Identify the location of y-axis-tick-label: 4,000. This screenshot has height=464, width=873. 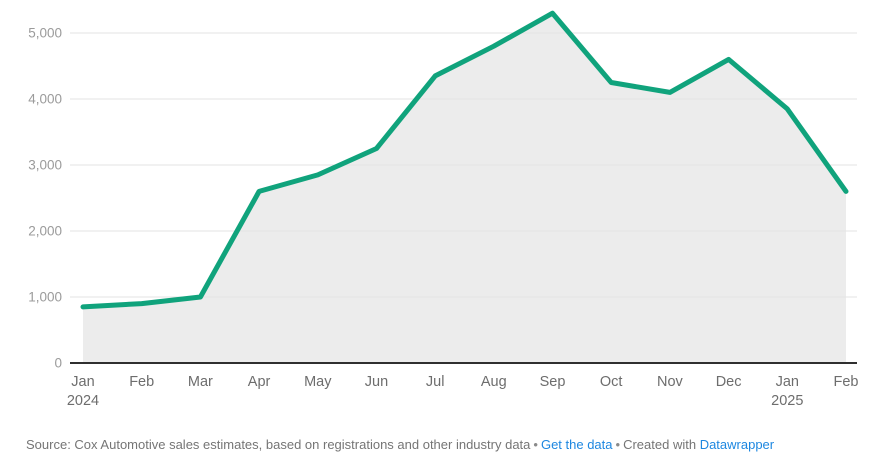
(45, 99).